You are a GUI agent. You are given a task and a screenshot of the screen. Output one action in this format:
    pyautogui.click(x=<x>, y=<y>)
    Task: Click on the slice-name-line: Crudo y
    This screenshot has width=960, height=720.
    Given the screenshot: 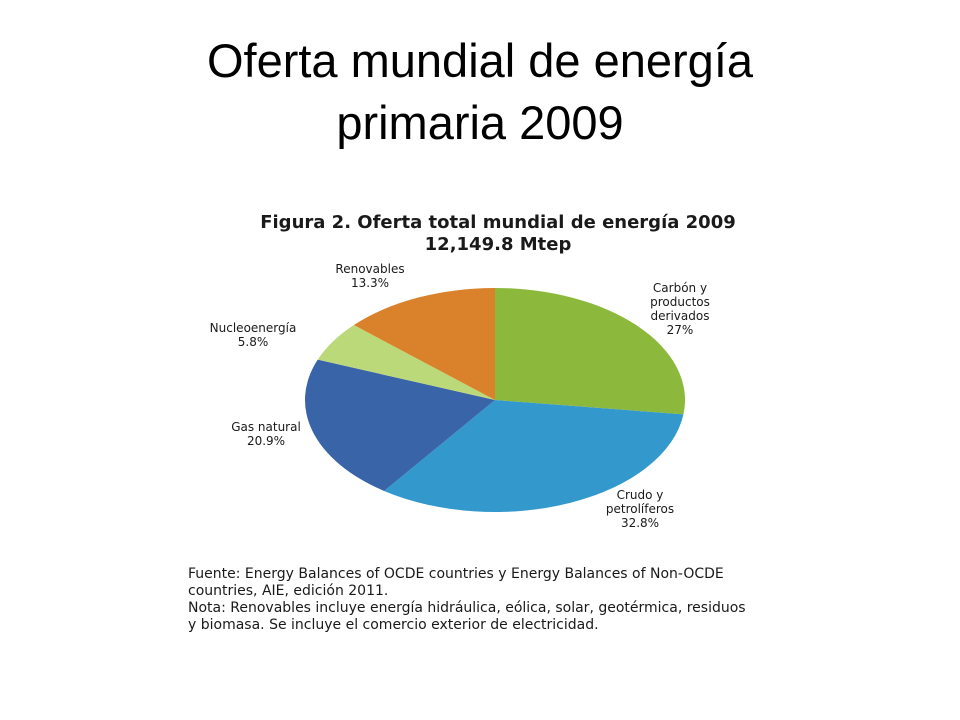 What is the action you would take?
    pyautogui.click(x=640, y=495)
    